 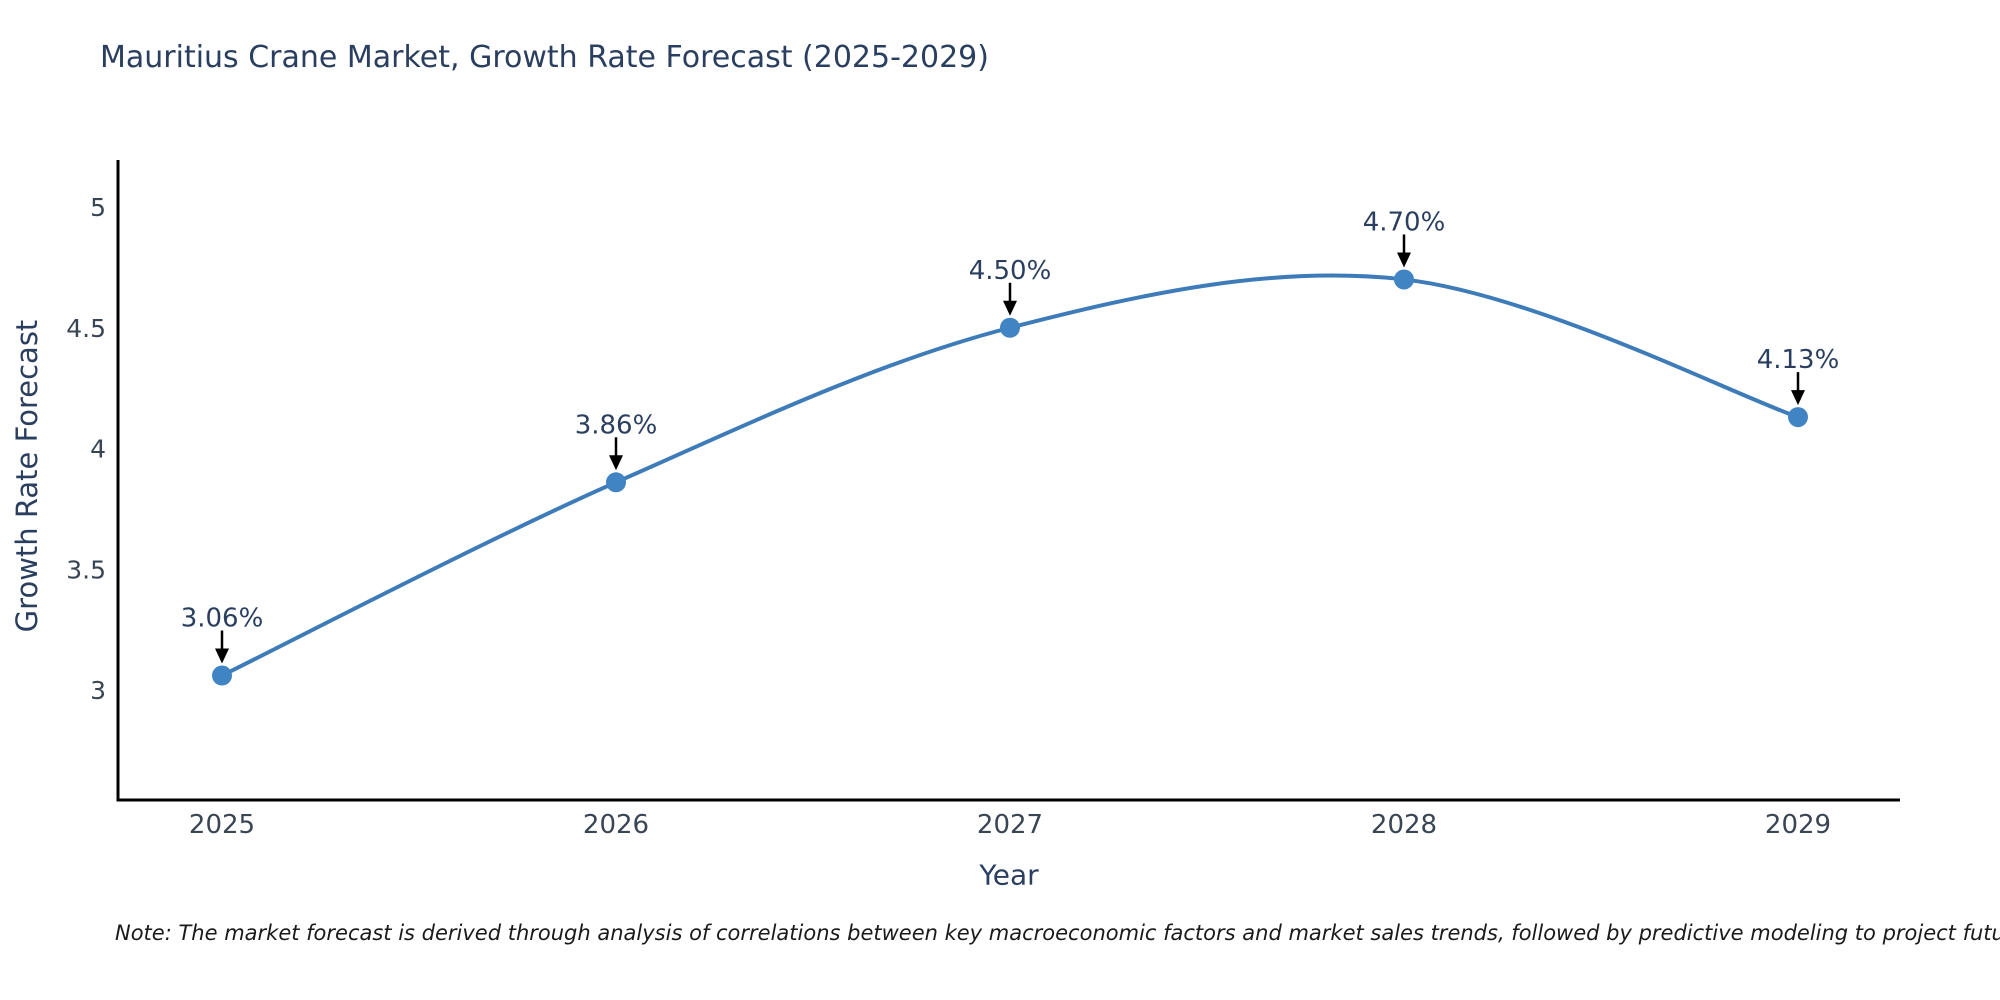 What do you see at coordinates (86, 328) in the screenshot?
I see `y-tick-label: 4.5` at bounding box center [86, 328].